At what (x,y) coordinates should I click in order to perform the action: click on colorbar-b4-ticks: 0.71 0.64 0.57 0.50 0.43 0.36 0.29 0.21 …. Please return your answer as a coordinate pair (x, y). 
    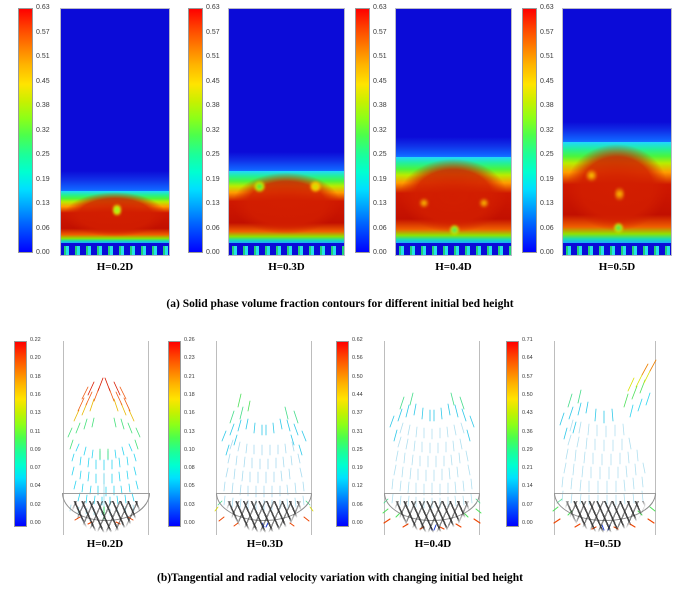
    Looking at the image, I should click on (527, 431).